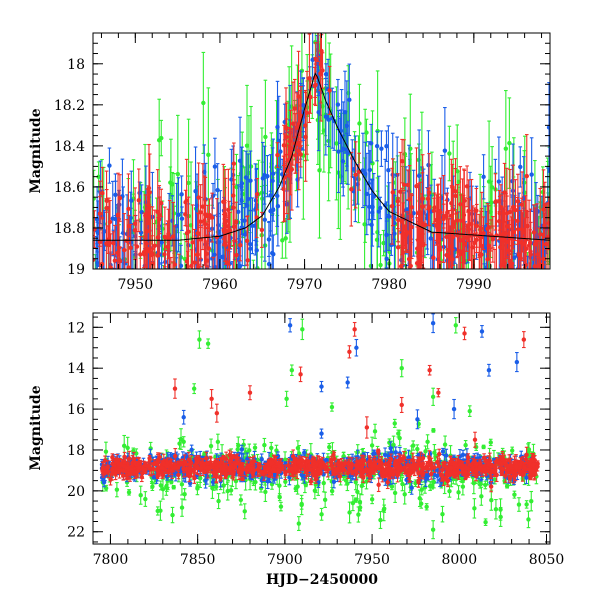 This screenshot has width=600, height=600. I want to click on x-tick-label: 7960, so click(220, 285).